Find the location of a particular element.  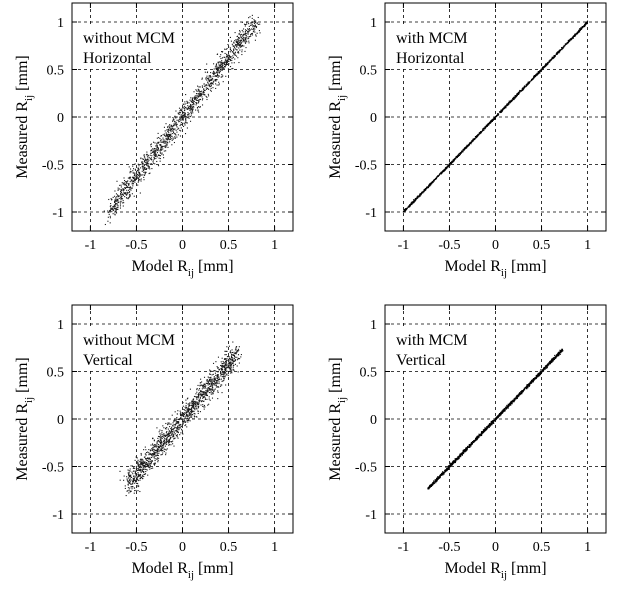

y-tick-label: 0.5 is located at coordinates (56, 71).